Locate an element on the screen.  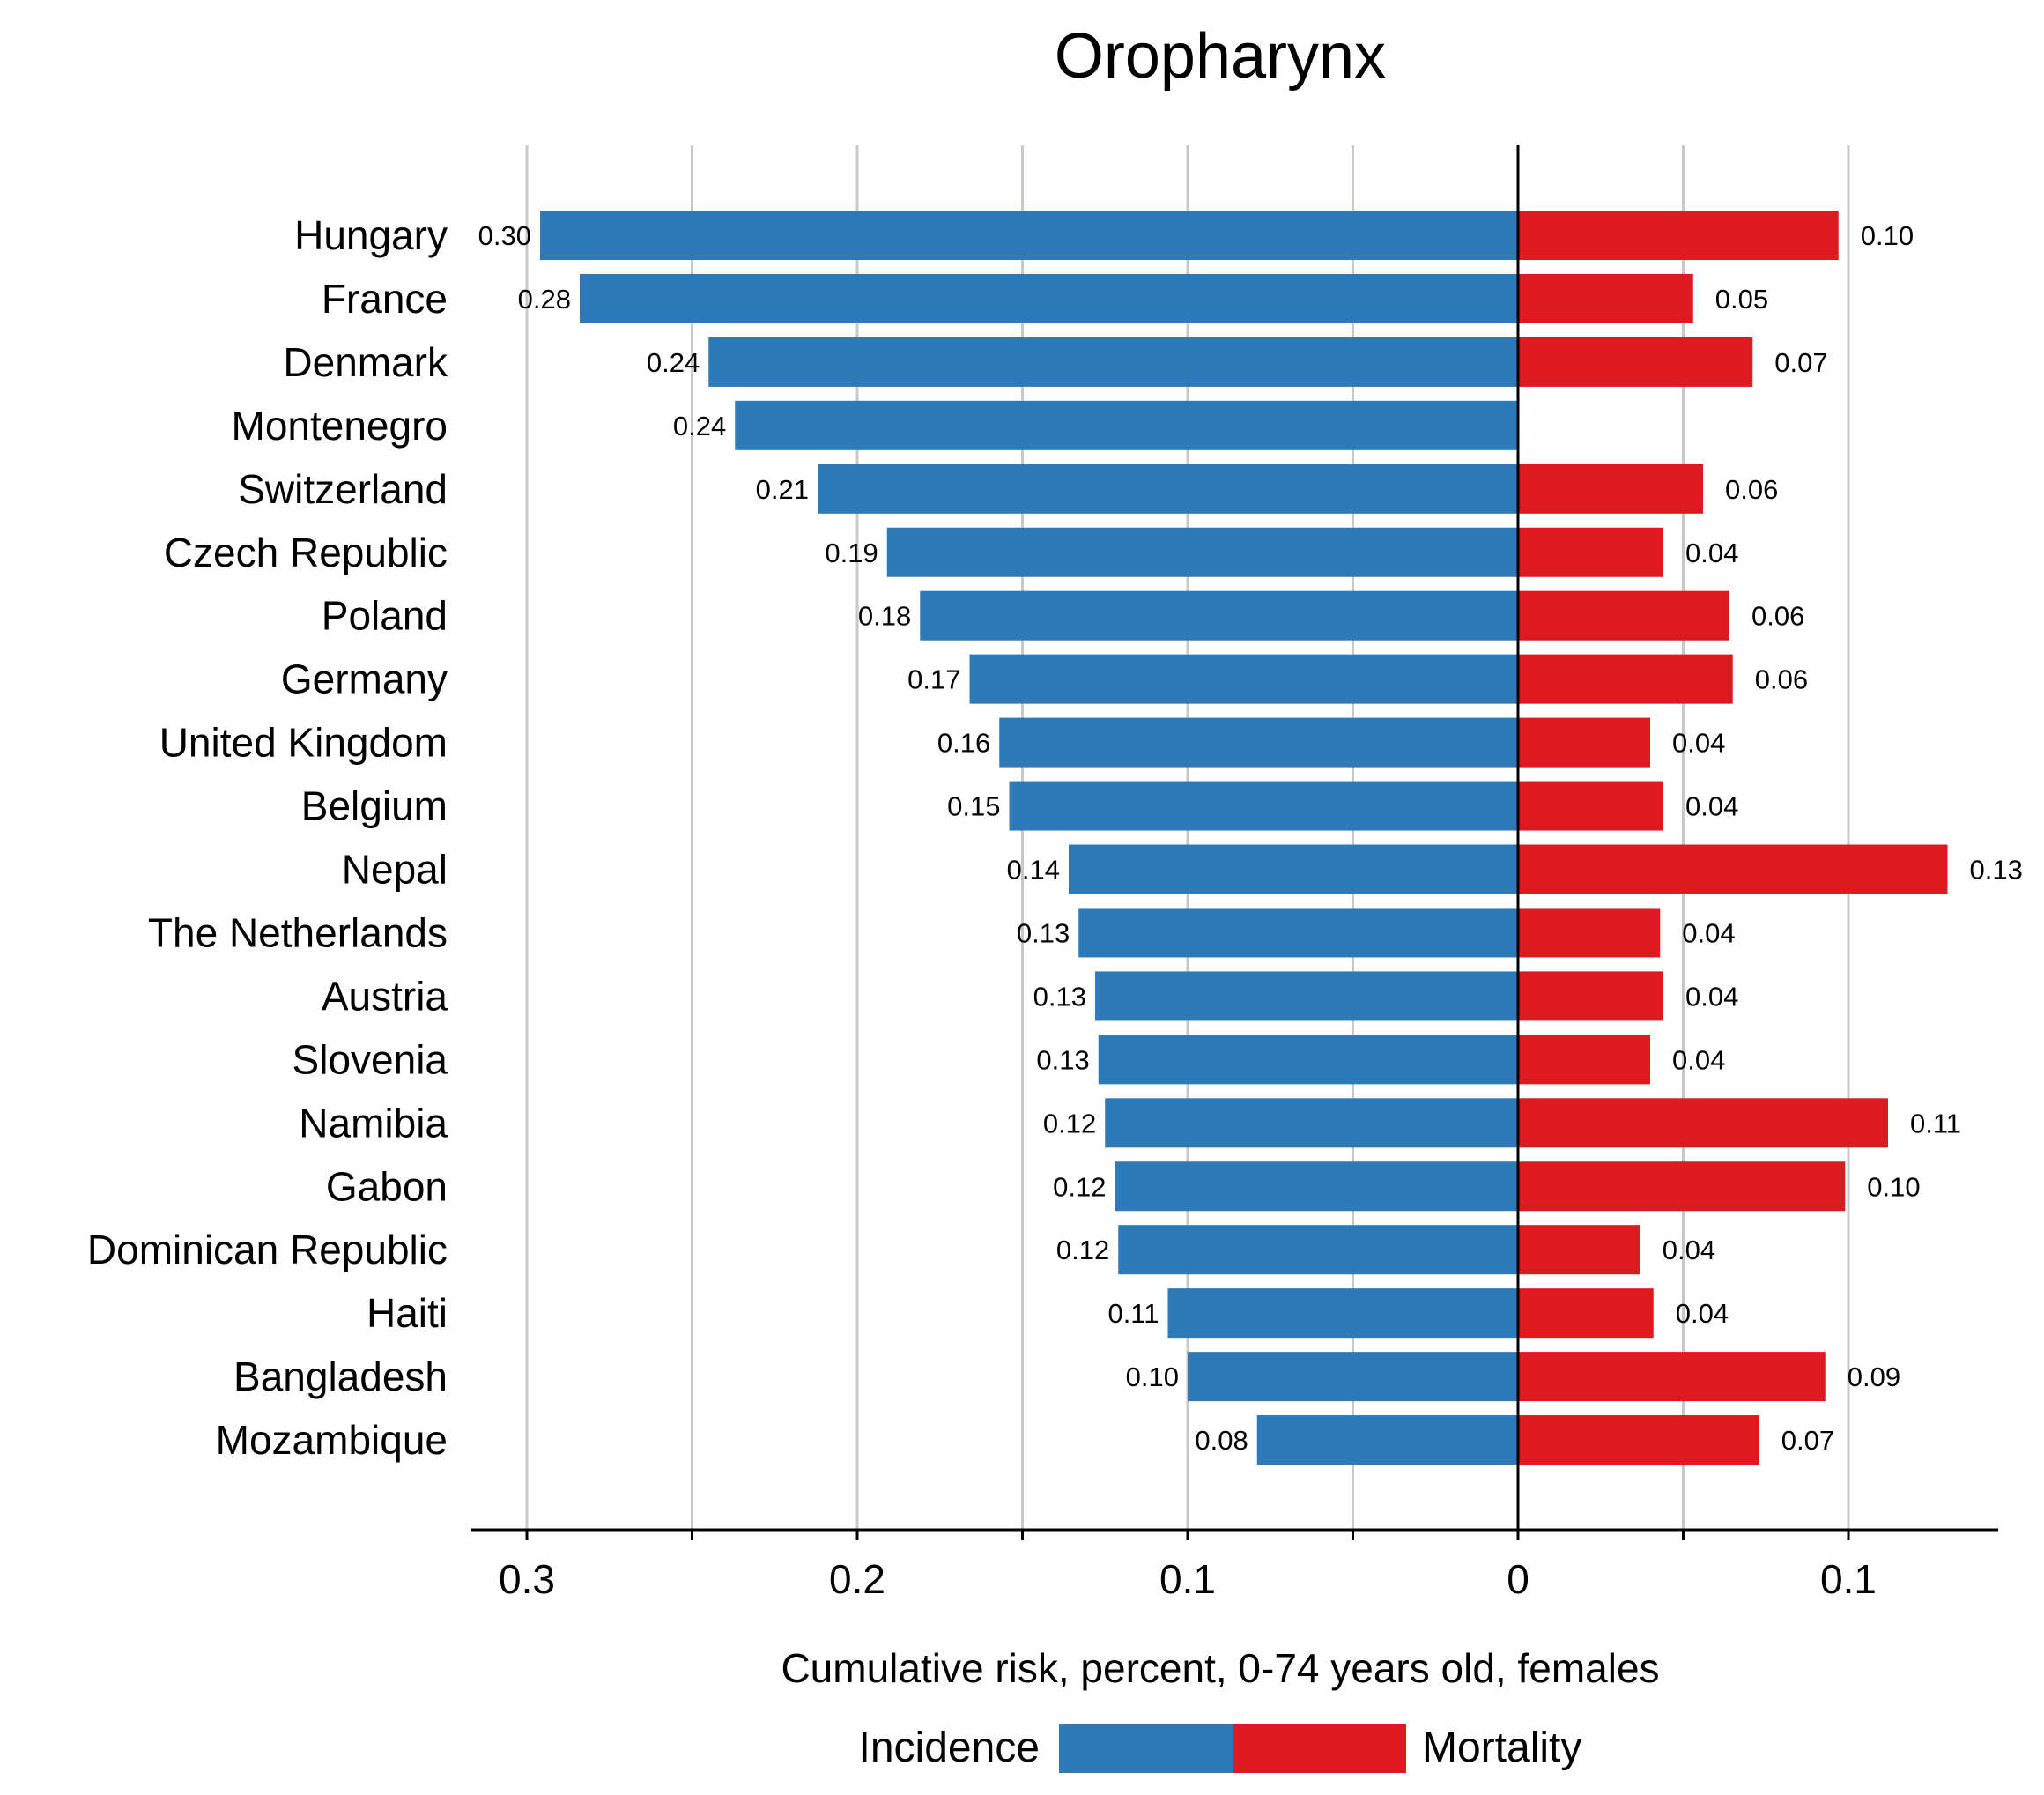
incidence-value-label: 0.17 is located at coordinates (933, 679).